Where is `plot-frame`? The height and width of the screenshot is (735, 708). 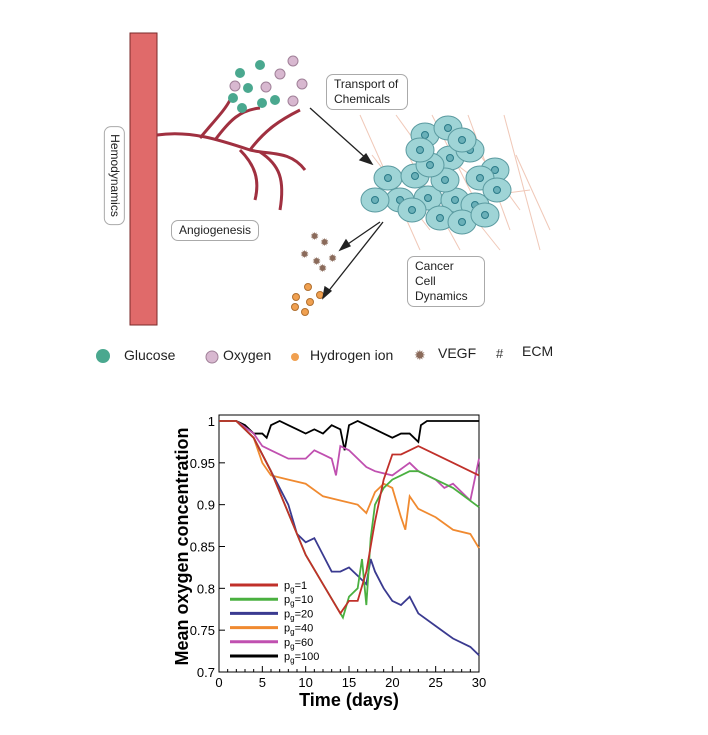
plot-frame is located at coordinates (349, 543).